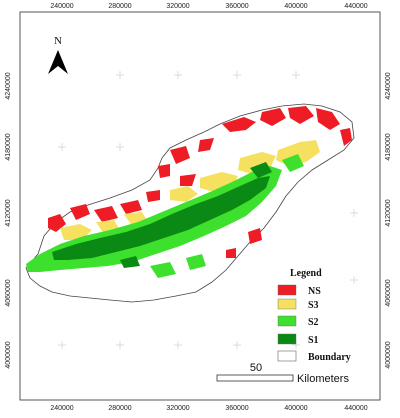  Describe the element at coordinates (184, 194) in the screenshot. I see `s3-patch` at that location.